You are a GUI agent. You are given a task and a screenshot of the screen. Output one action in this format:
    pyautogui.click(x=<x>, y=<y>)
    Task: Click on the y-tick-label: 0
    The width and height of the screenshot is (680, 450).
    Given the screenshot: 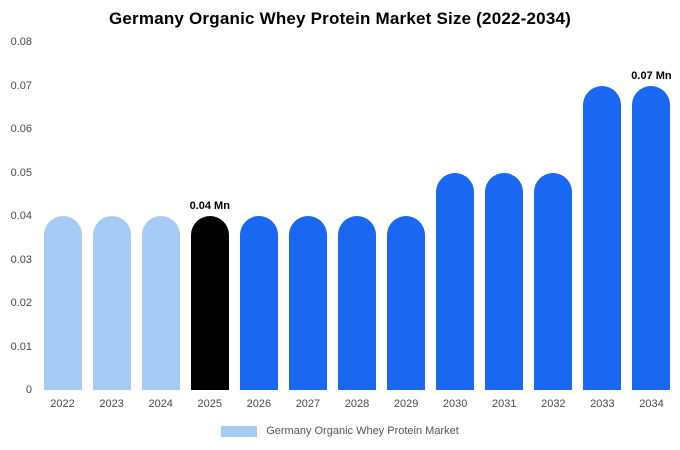 What is the action you would take?
    pyautogui.click(x=28, y=390)
    